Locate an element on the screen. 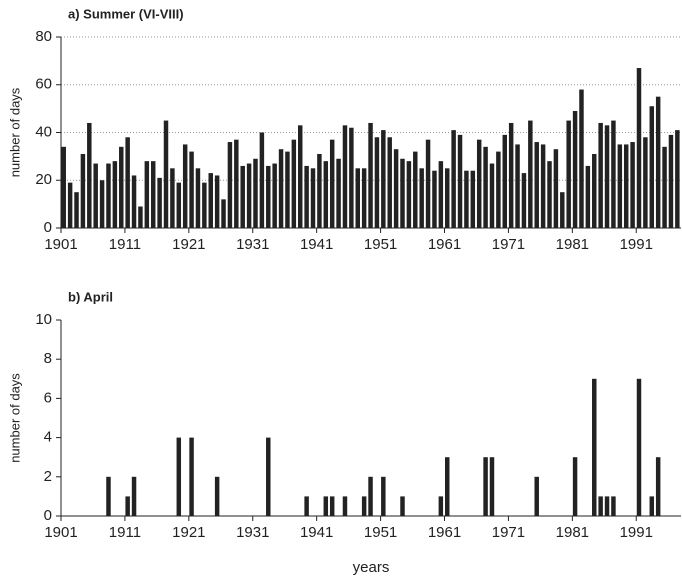  x-tick-label: 1931 is located at coordinates (252, 532).